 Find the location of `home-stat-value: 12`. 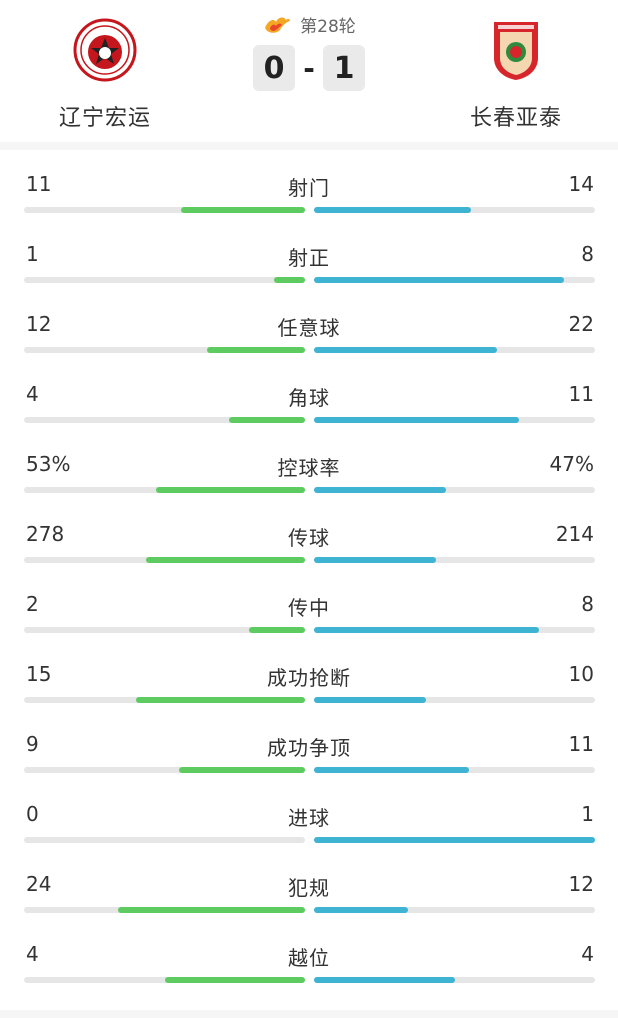

home-stat-value: 12 is located at coordinates (39, 324).